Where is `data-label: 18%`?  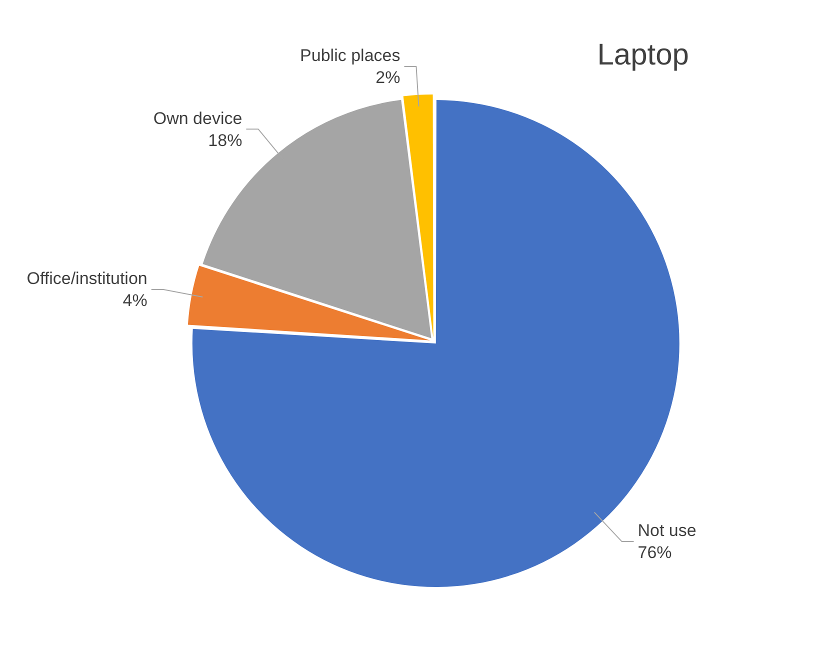
data-label: 18% is located at coordinates (225, 140).